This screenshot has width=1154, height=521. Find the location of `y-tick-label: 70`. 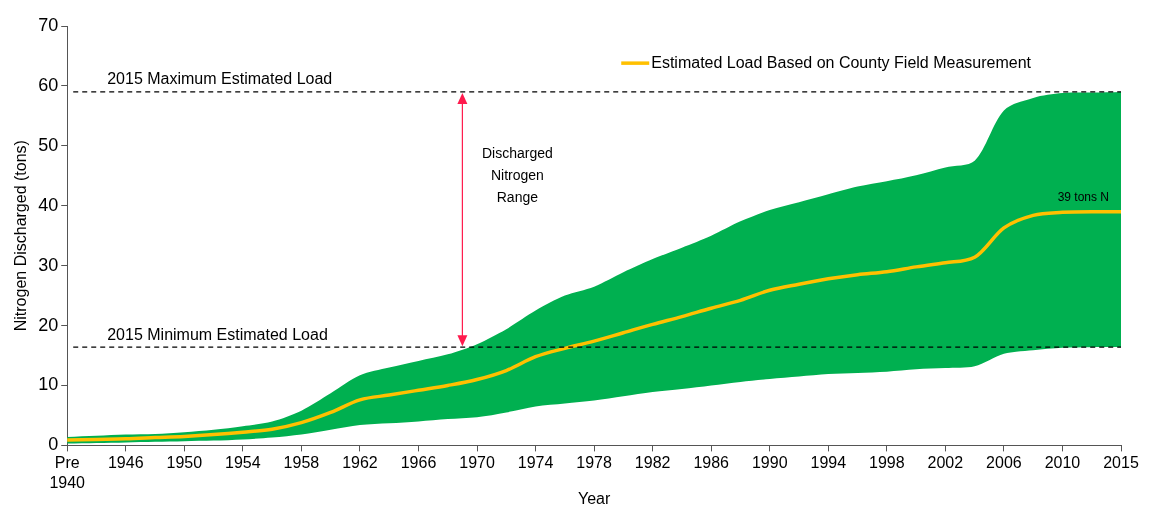

y-tick-label: 70 is located at coordinates (48, 24).